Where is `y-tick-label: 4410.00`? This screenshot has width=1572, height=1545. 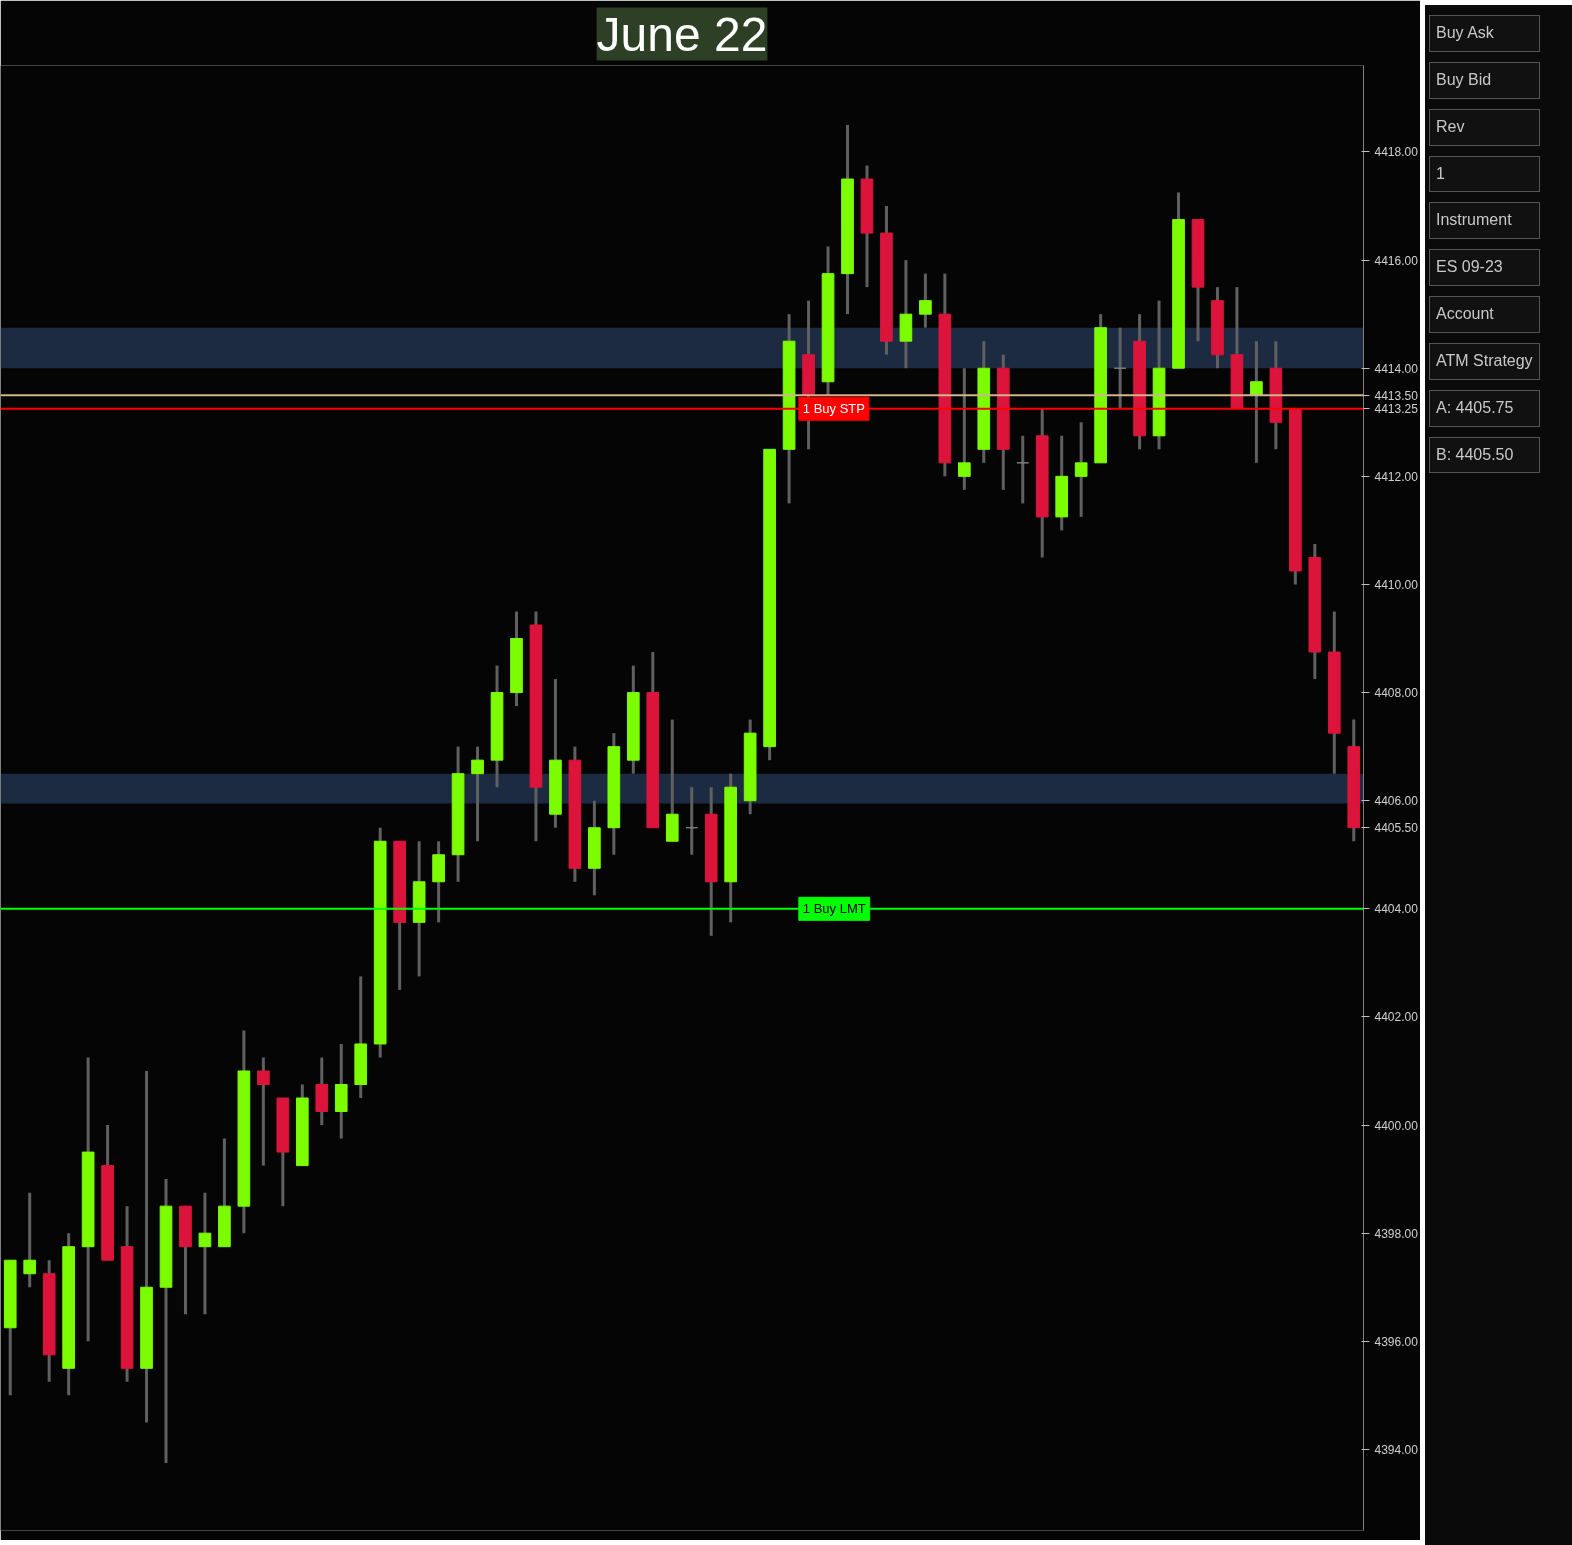
y-tick-label: 4410.00 is located at coordinates (1396, 584).